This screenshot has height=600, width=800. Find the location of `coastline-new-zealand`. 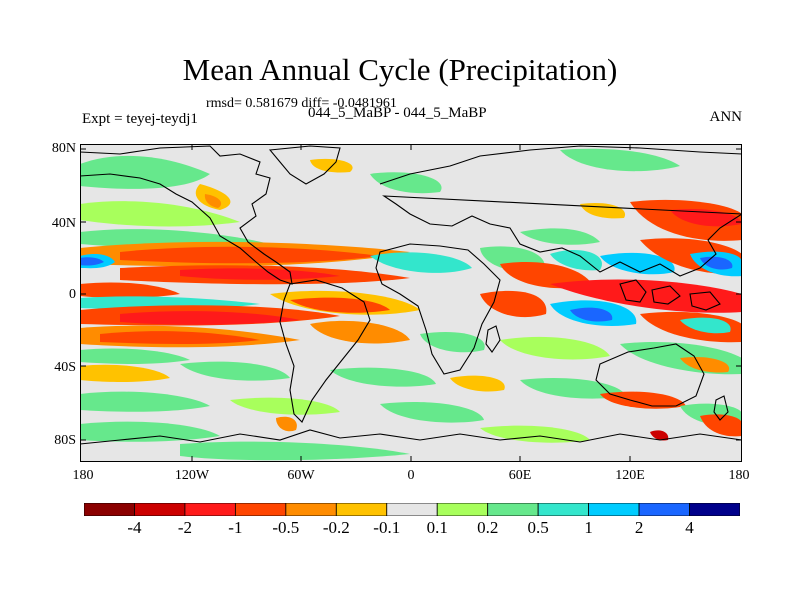

coastline-new-zealand is located at coordinates (721, 408).